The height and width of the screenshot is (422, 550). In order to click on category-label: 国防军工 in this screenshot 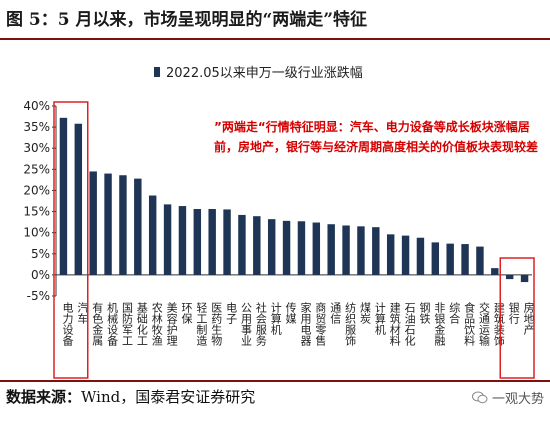, I will do `click(126, 324)`.